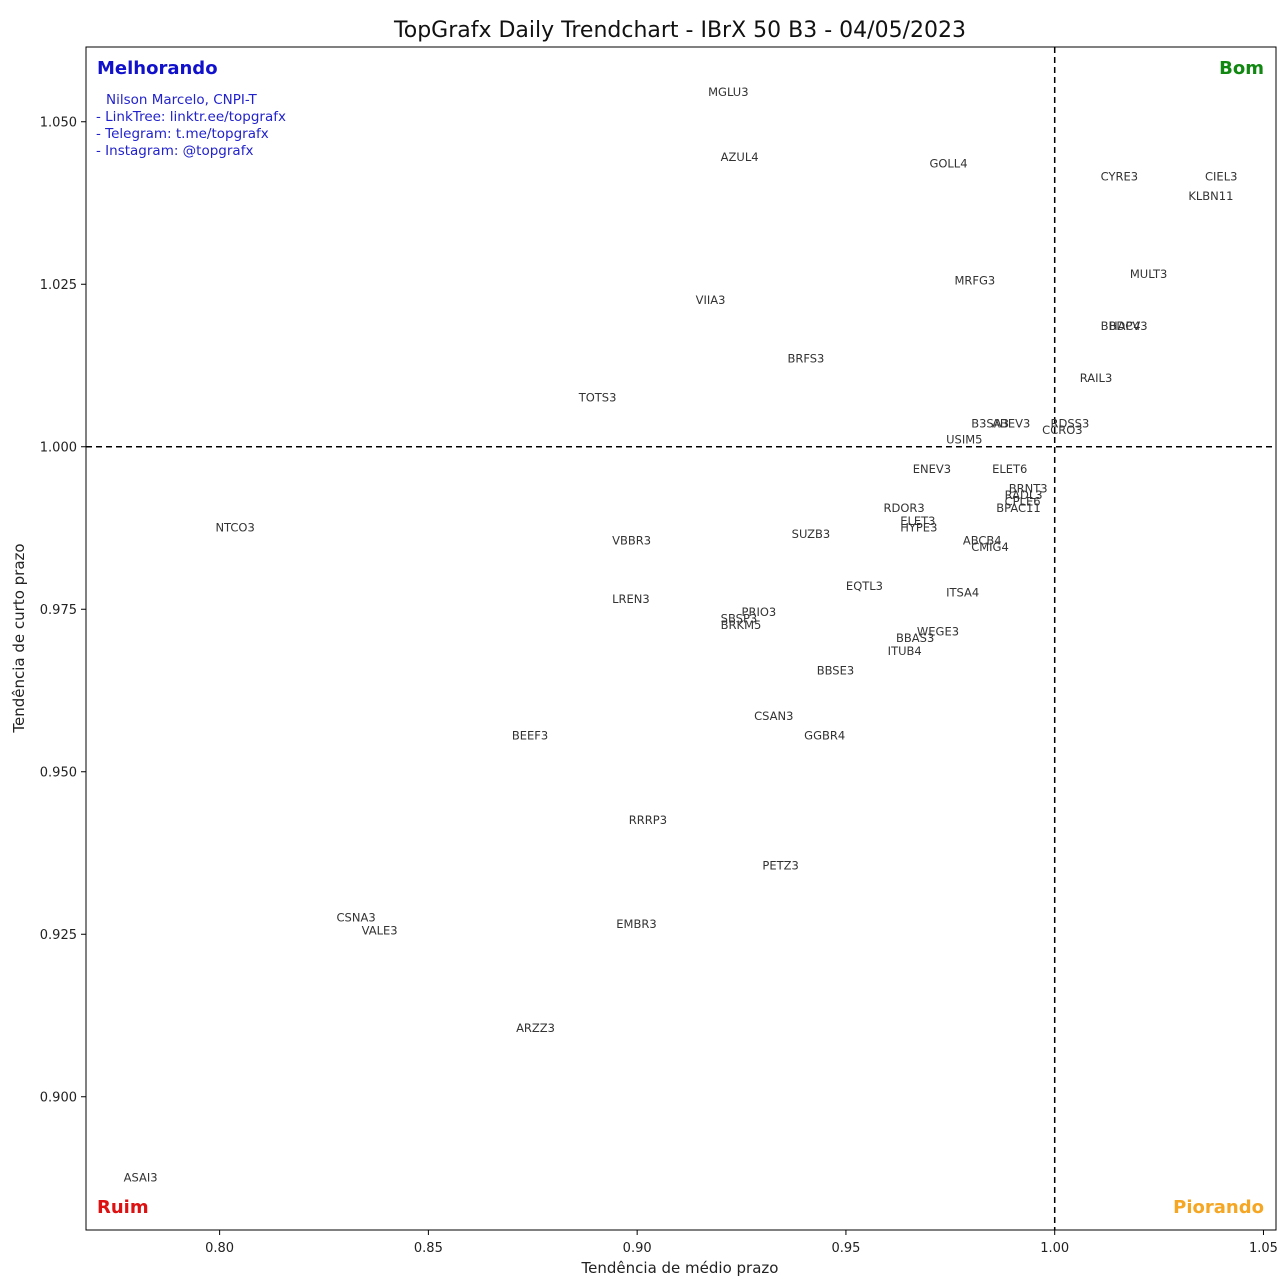  What do you see at coordinates (648, 820) in the screenshot?
I see `point-label-rrrp3: RRRP3` at bounding box center [648, 820].